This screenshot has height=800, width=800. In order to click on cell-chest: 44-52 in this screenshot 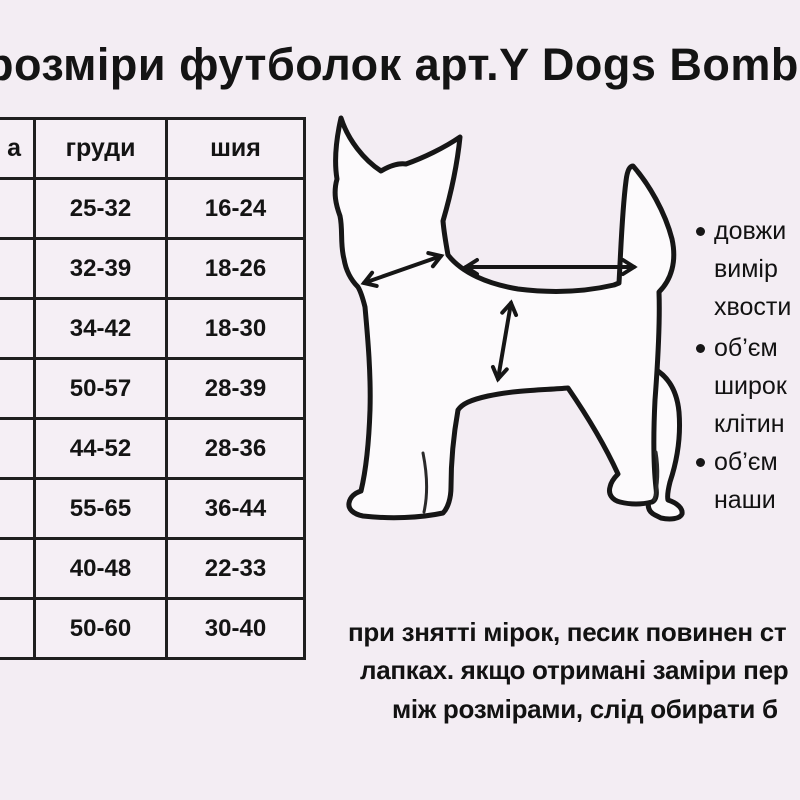, I will do `click(100, 448)`.